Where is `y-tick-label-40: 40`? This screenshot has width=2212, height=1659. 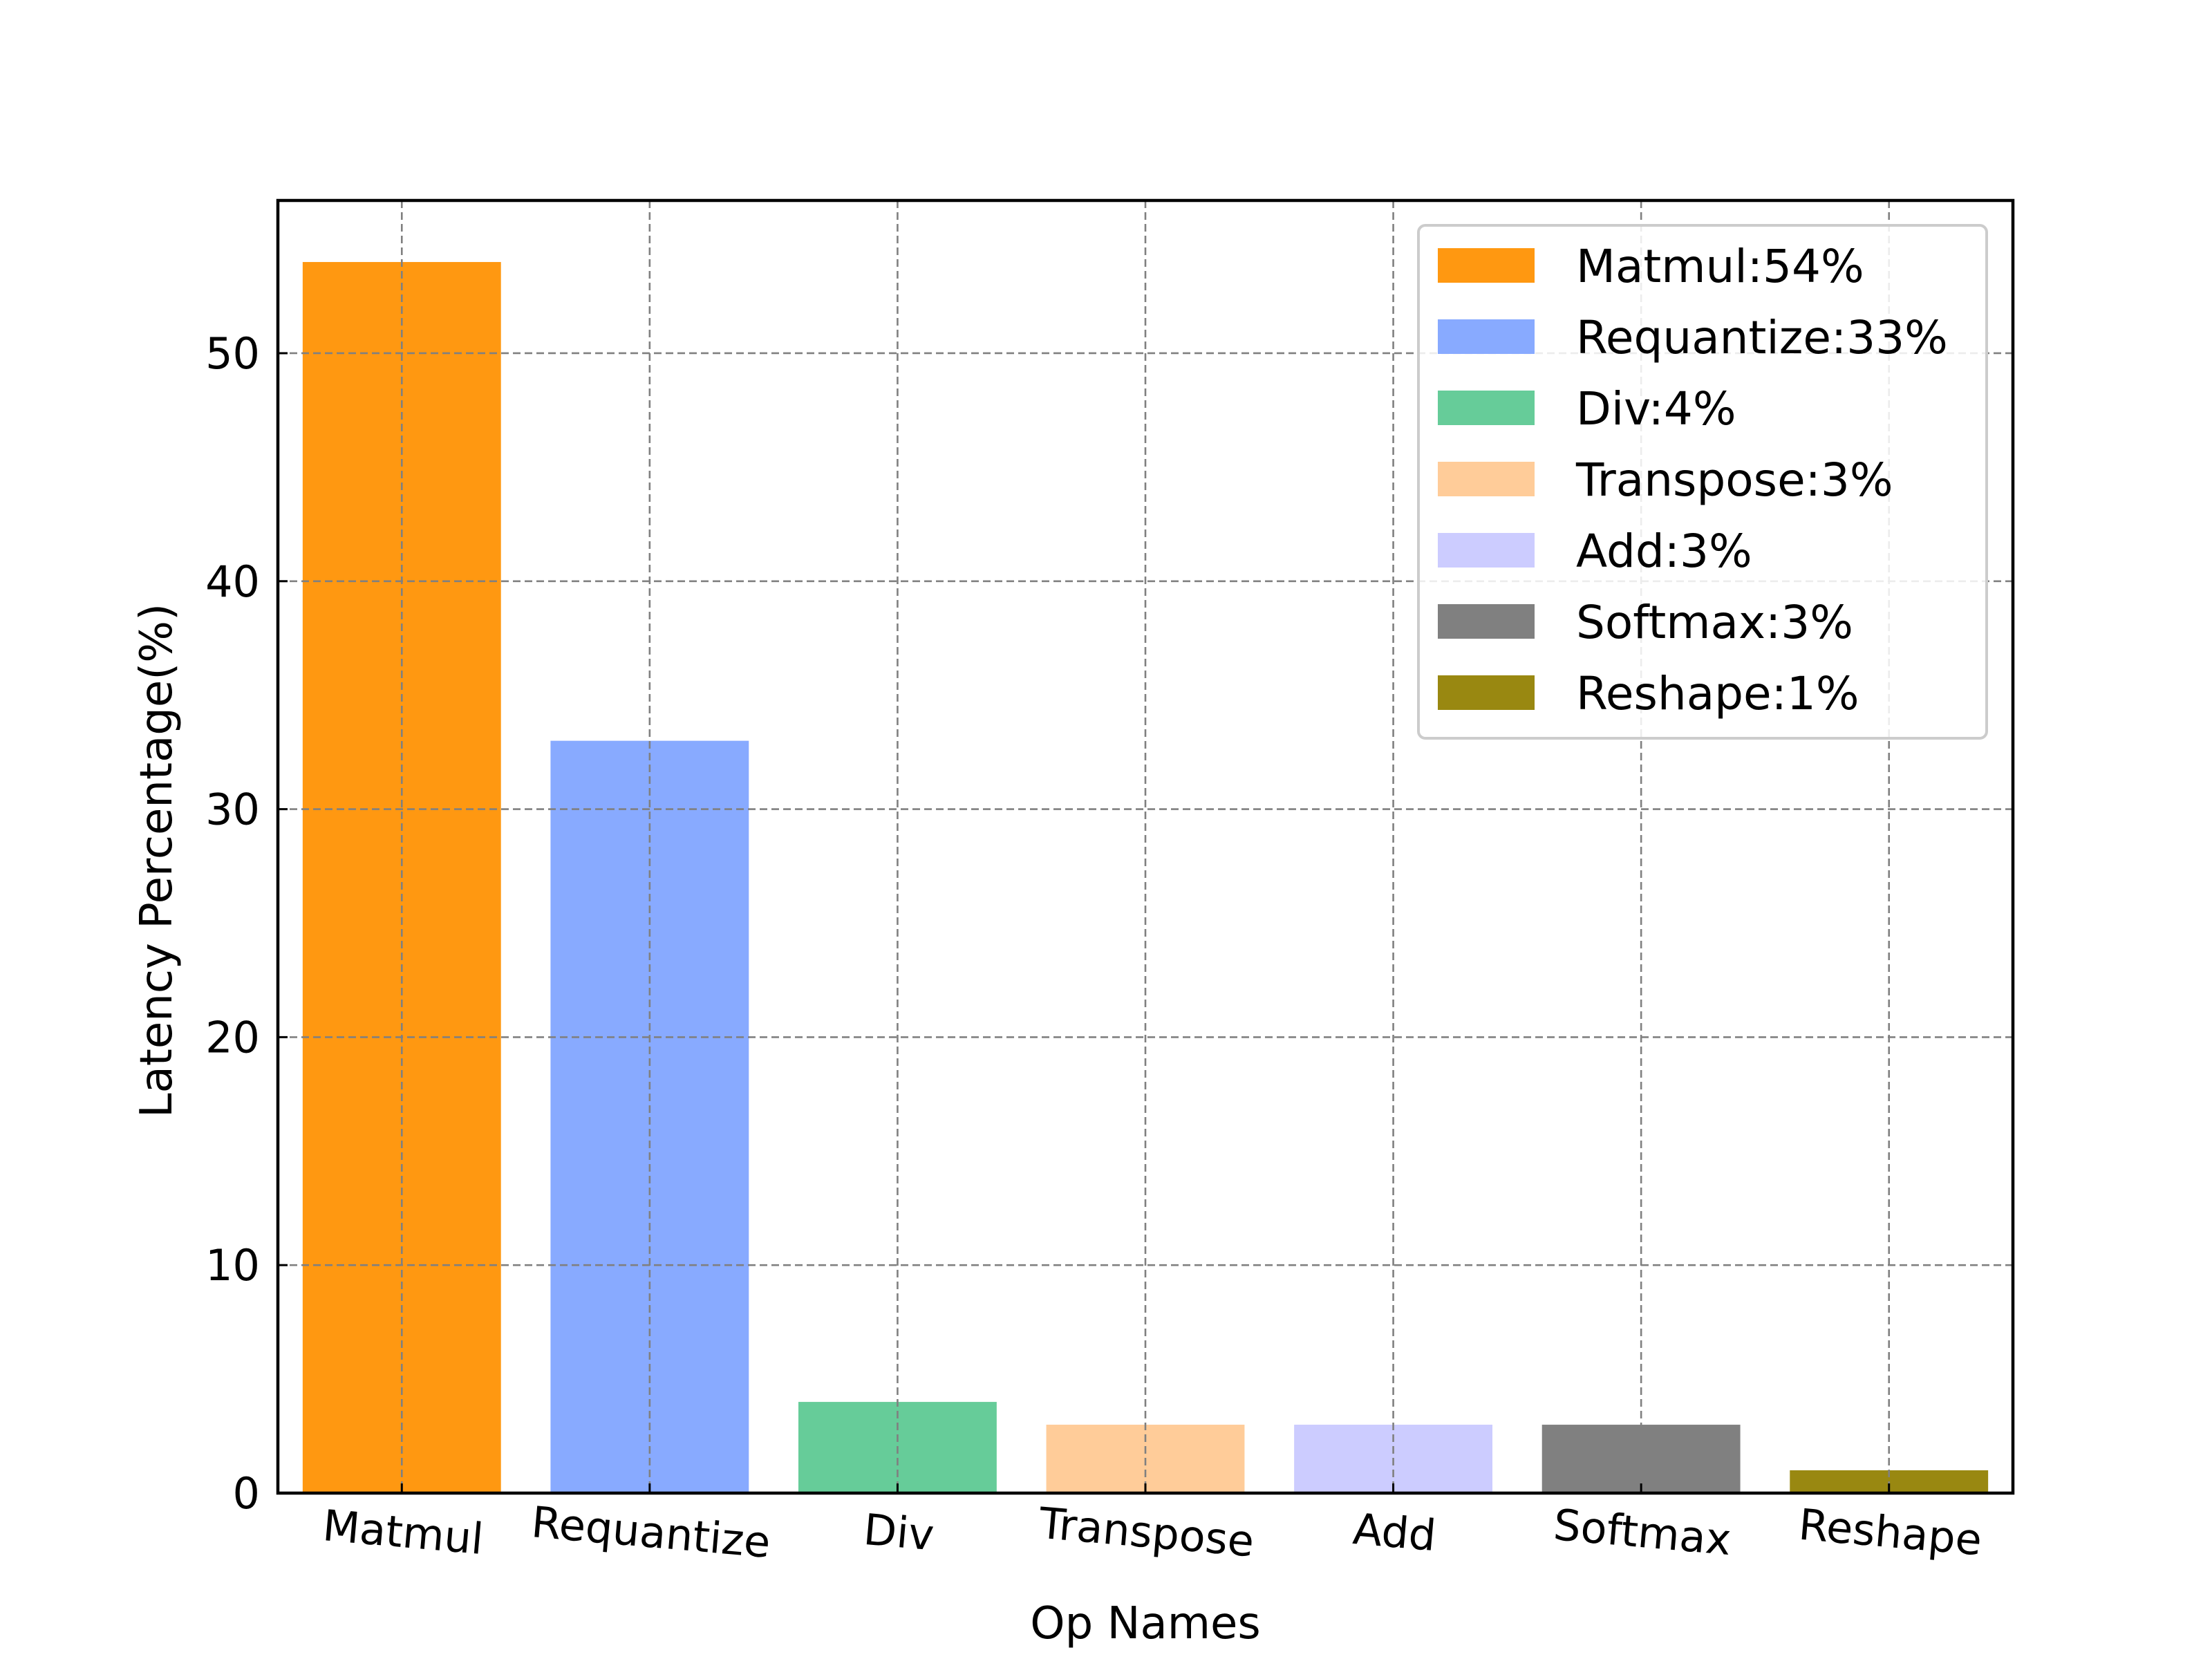
y-tick-label-40: 40 is located at coordinates (232, 581).